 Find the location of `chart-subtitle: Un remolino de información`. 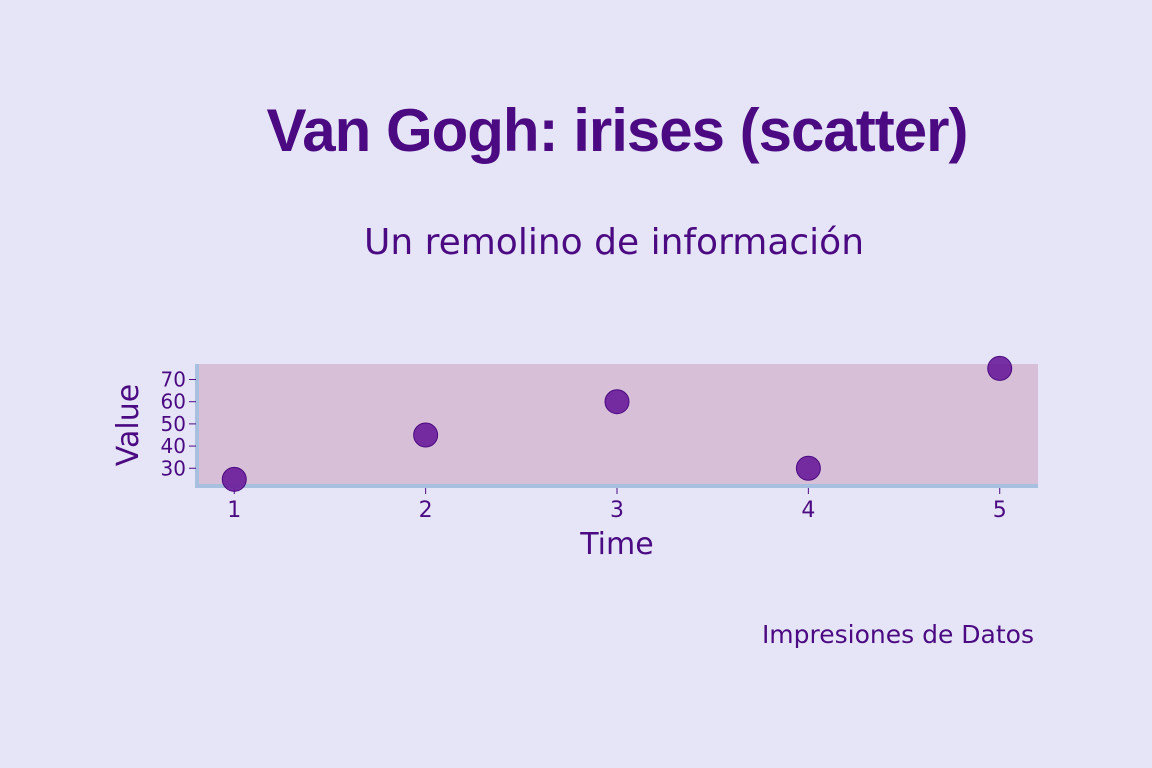

chart-subtitle: Un remolino de información is located at coordinates (614, 242).